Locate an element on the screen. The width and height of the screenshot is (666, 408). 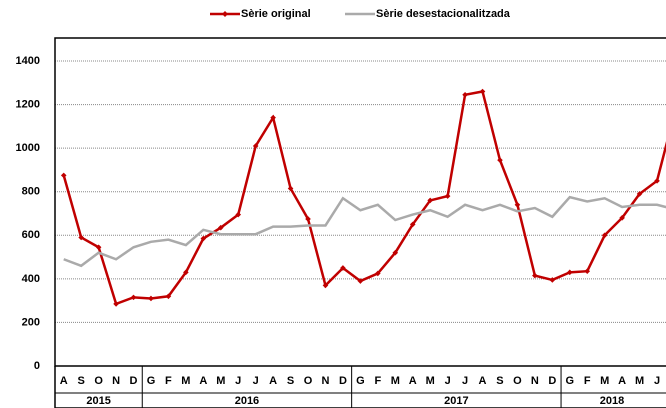
year-label: 2016 is located at coordinates (247, 401).